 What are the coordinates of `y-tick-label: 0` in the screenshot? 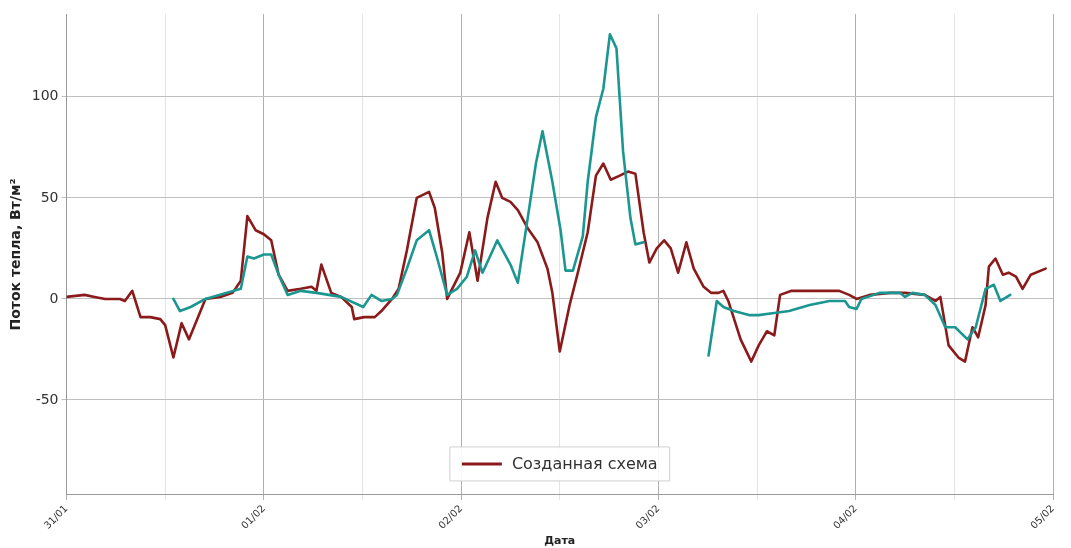 It's located at (54, 297).